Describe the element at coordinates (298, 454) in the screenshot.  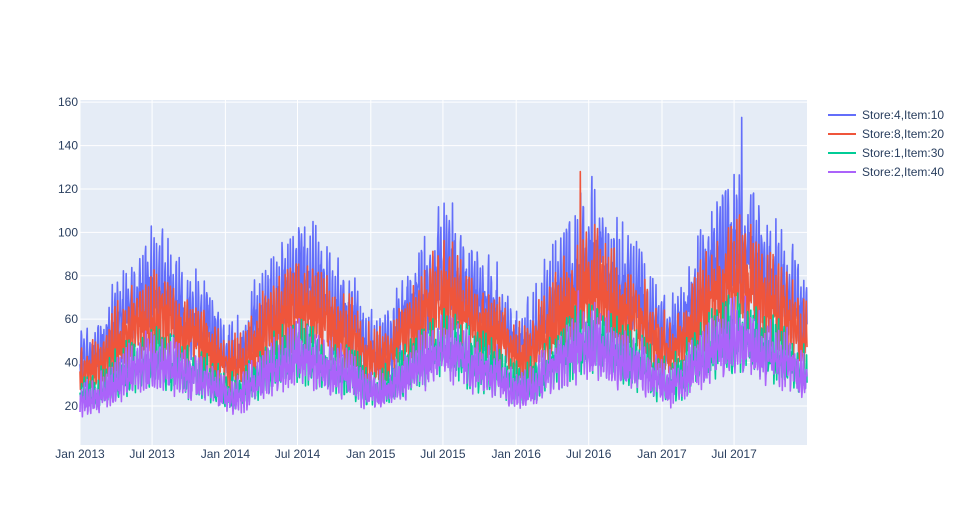
I see `x-tick-label: Jul 2014` at that location.